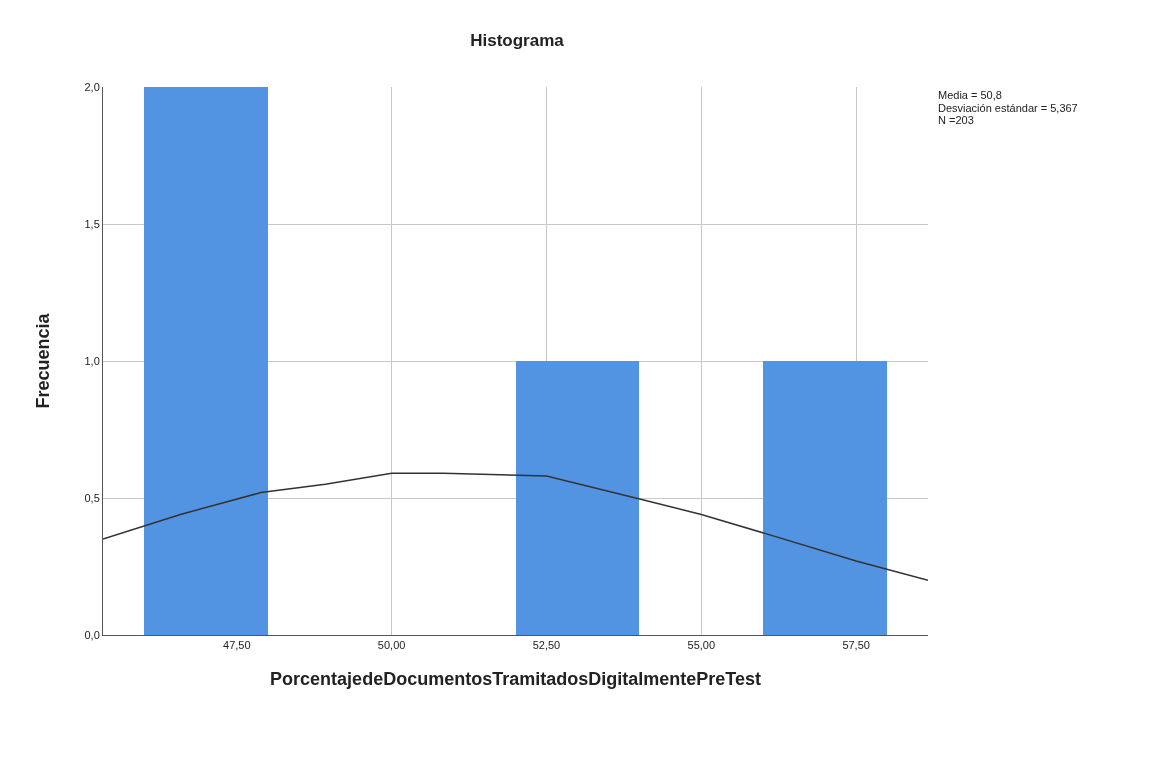 This screenshot has height=761, width=1175. Describe the element at coordinates (1008, 108) in the screenshot. I see `text: Desviación estándar = 5,367` at that location.